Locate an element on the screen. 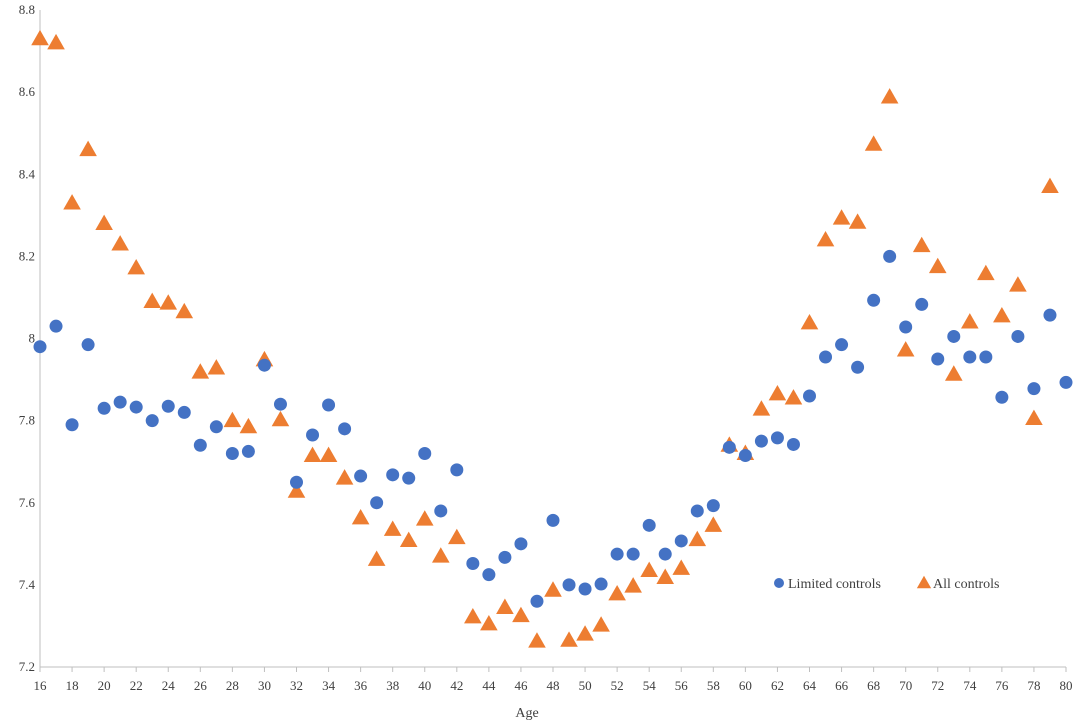 The height and width of the screenshot is (723, 1080). x-tick-label: 64 is located at coordinates (810, 685).